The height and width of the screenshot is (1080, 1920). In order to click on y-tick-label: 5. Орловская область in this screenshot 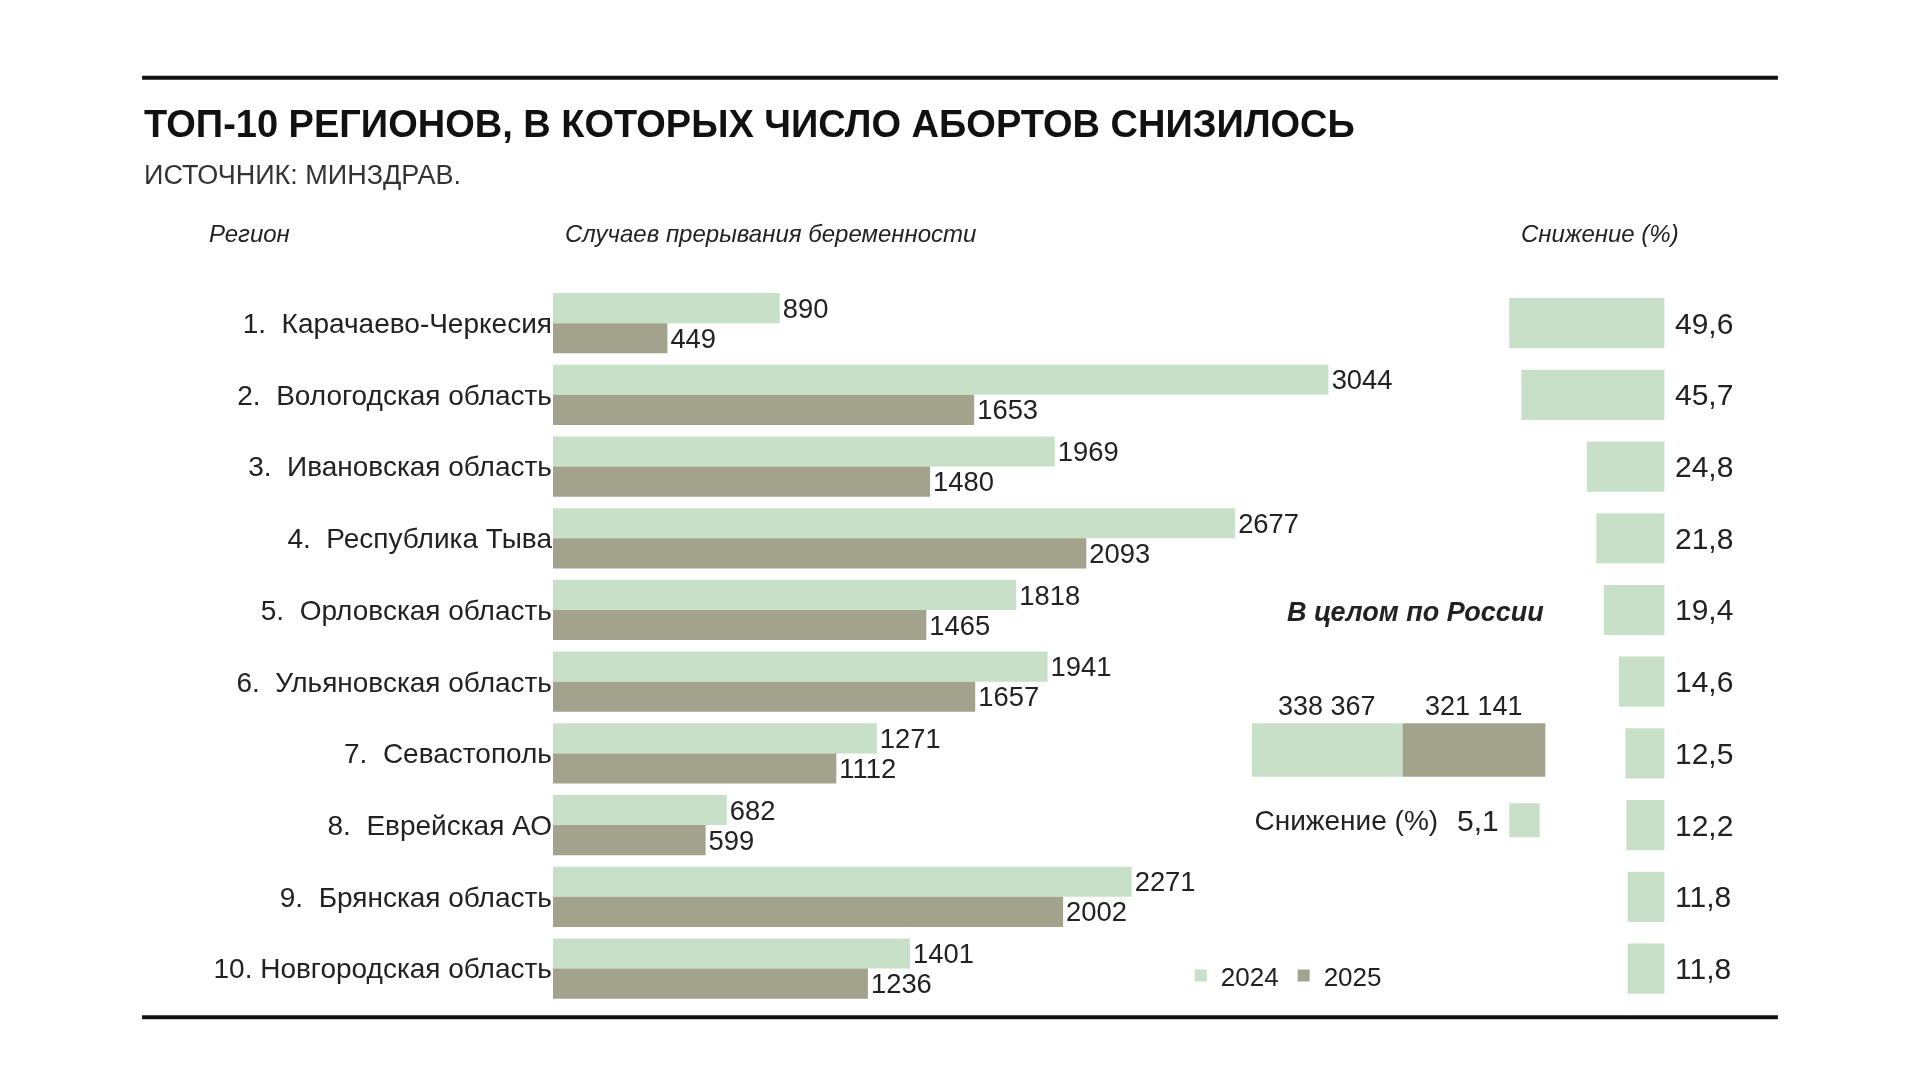, I will do `click(406, 610)`.